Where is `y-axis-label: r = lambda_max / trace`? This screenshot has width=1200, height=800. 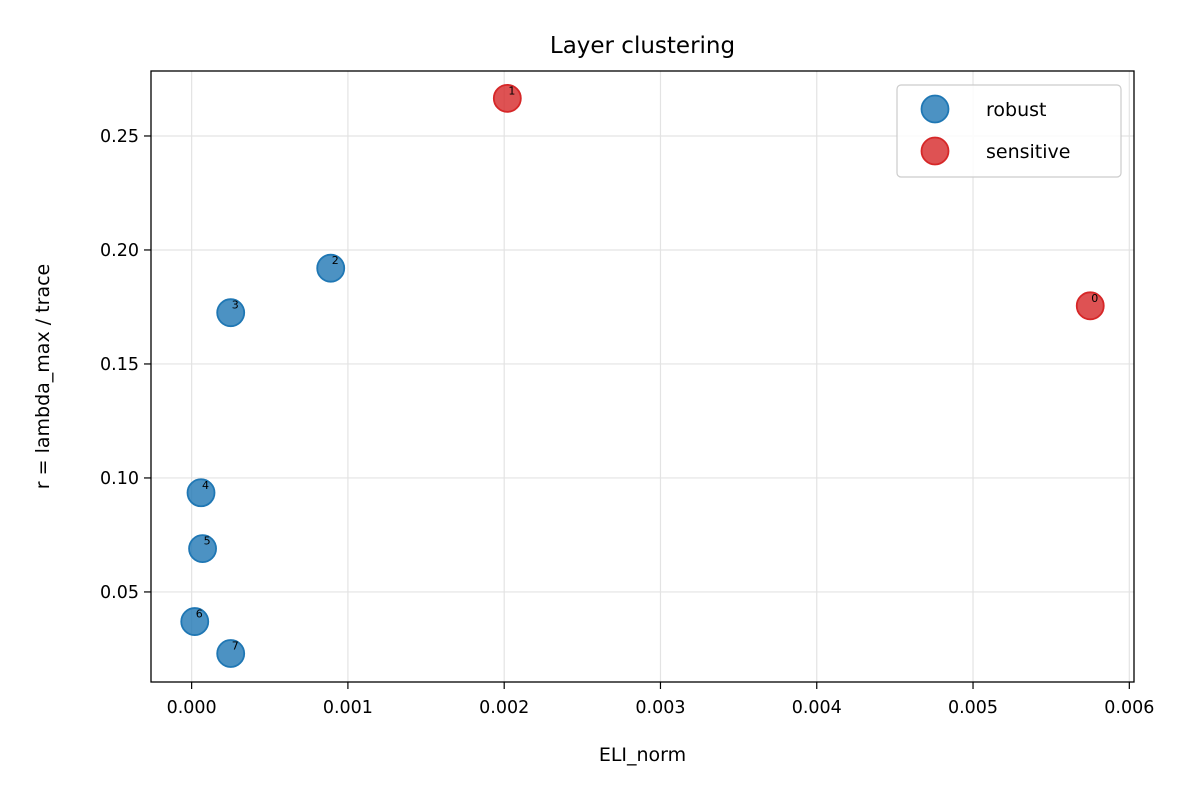 y-axis-label: r = lambda_max / trace is located at coordinates (43, 376).